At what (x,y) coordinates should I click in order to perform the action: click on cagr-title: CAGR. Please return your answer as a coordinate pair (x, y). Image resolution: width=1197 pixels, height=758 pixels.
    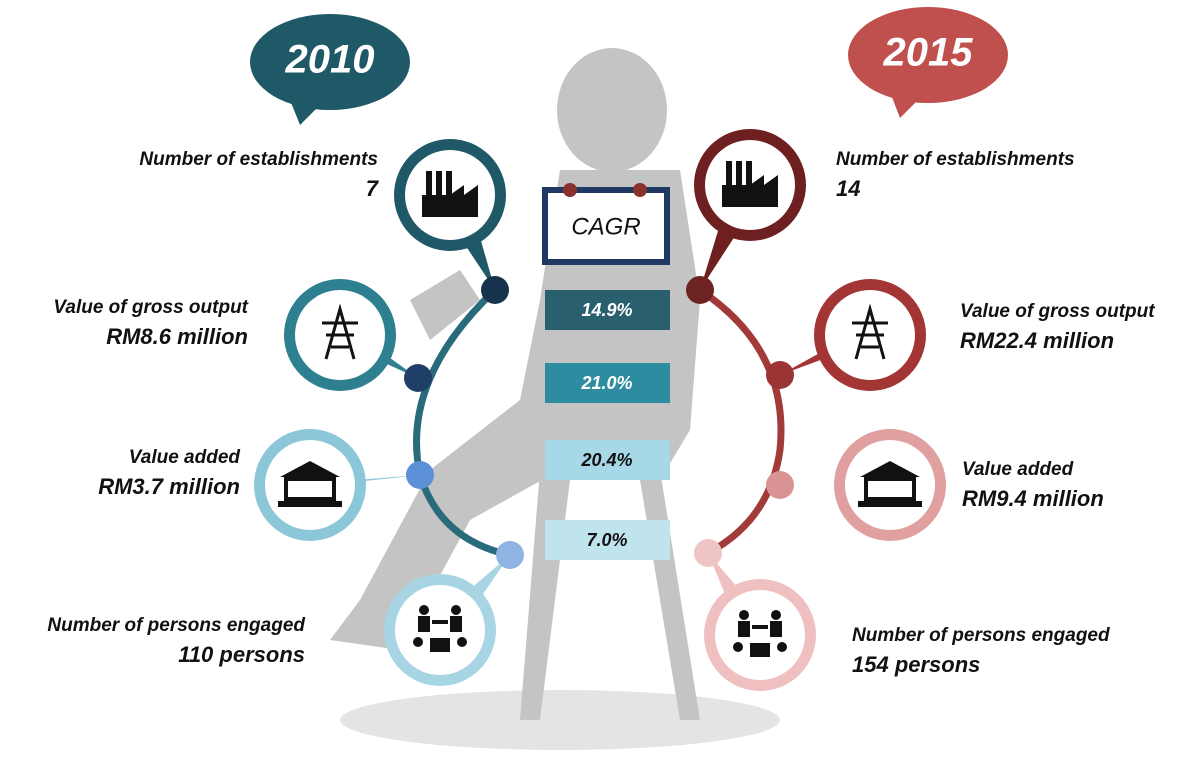
    Looking at the image, I should click on (605, 226).